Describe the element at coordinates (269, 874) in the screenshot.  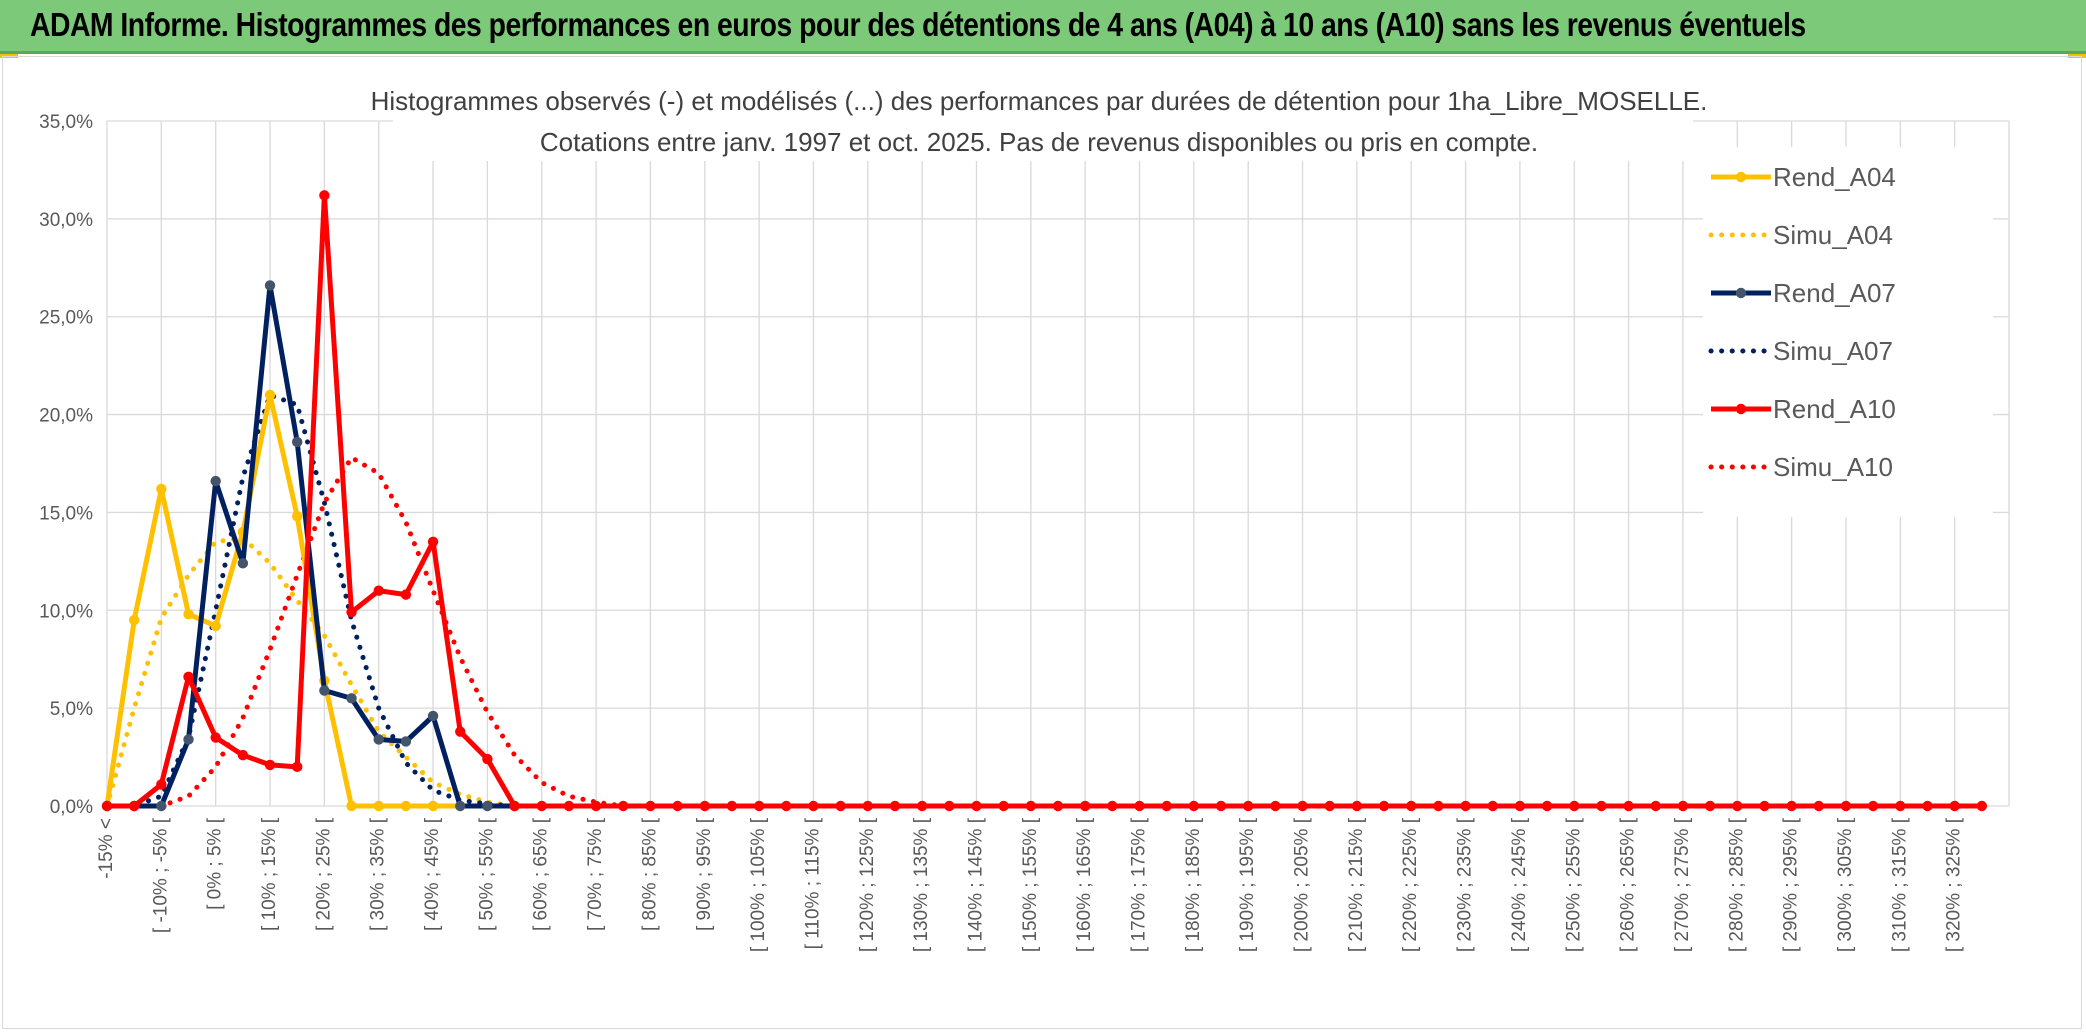
I see `x-tick-label: [ 10% ; 15% [` at that location.